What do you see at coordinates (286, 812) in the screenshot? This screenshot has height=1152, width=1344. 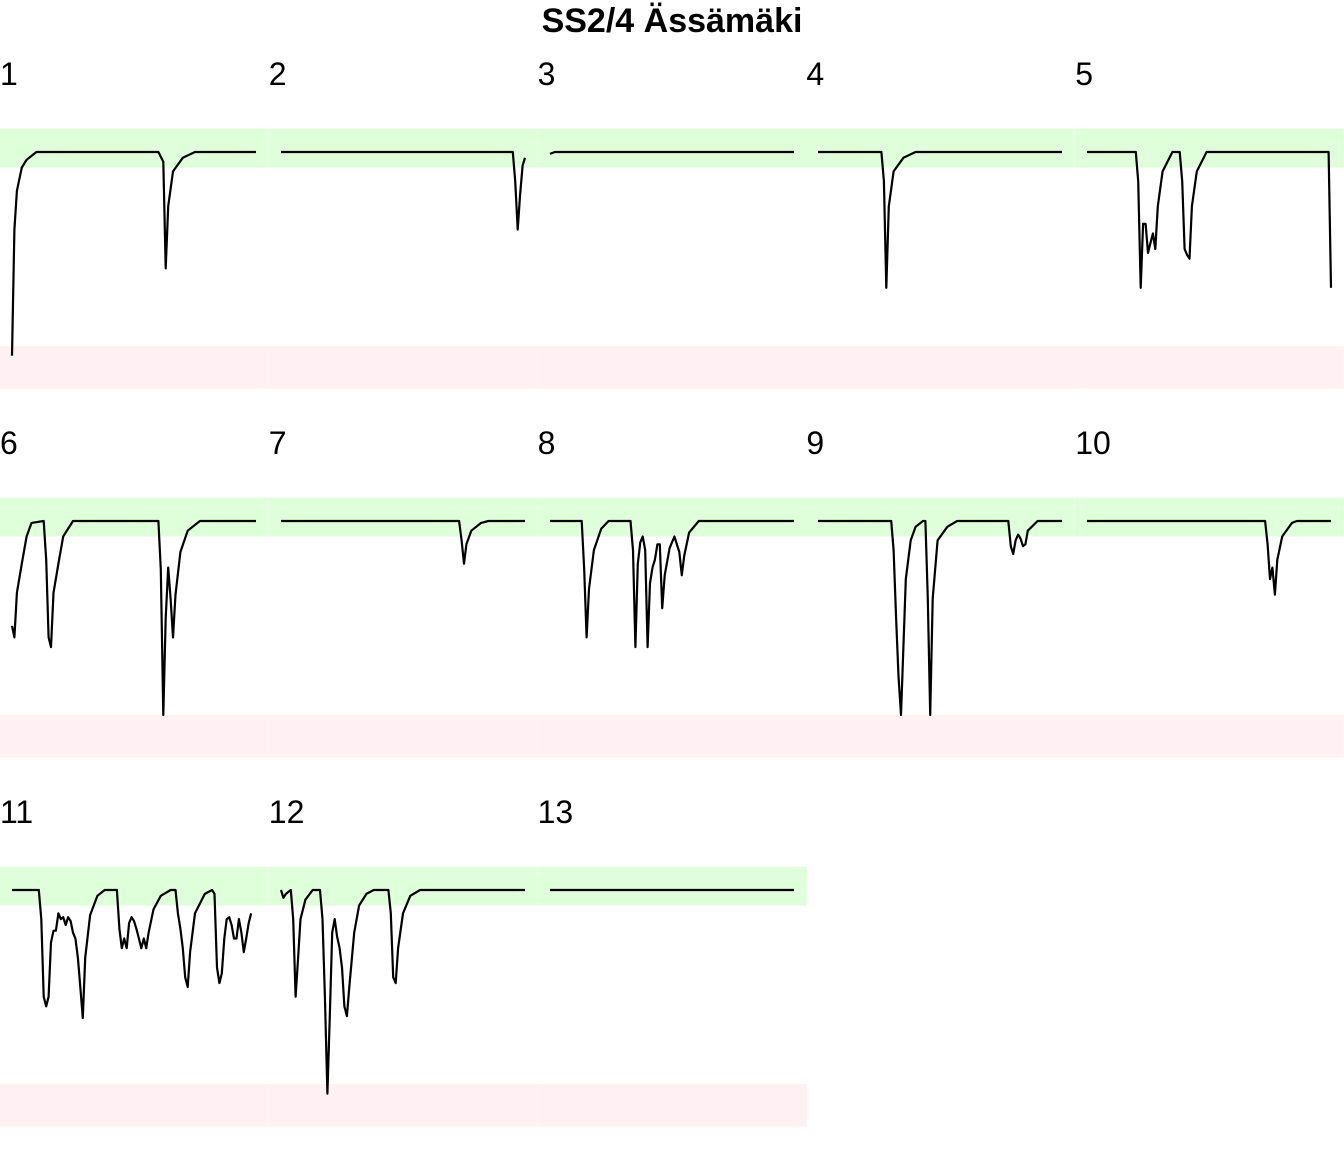 I see `panel-label: 12` at bounding box center [286, 812].